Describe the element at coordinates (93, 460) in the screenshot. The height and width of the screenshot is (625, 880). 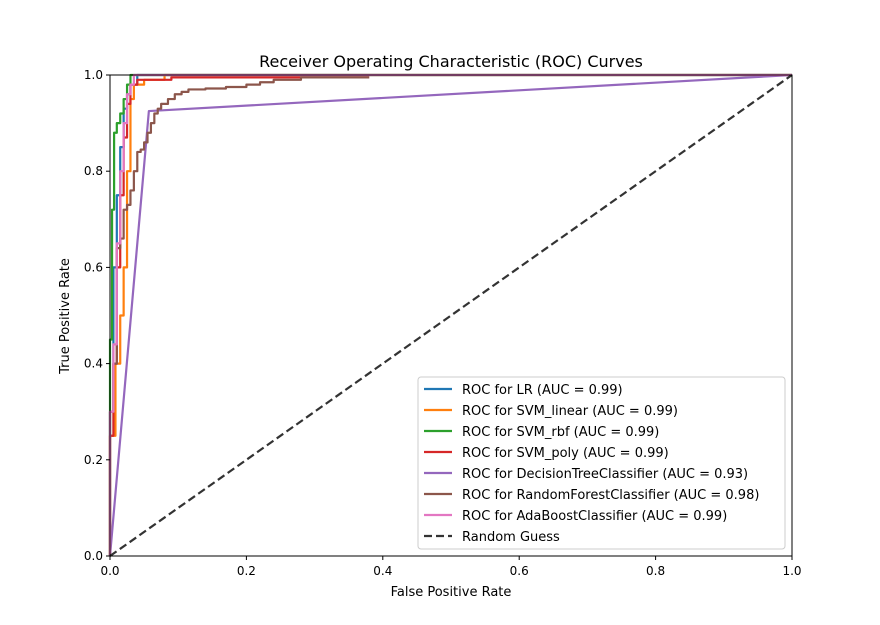
I see `y-tick-label: 0.2` at that location.